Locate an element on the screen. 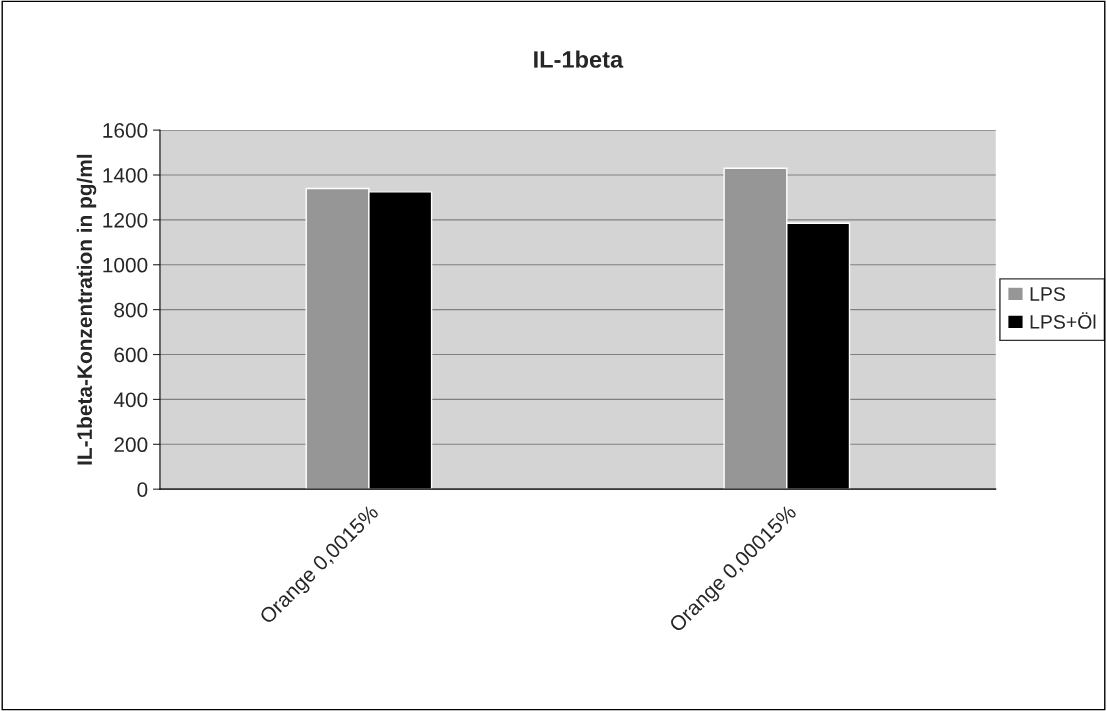  chart-title: IL-1beta is located at coordinates (579, 59).